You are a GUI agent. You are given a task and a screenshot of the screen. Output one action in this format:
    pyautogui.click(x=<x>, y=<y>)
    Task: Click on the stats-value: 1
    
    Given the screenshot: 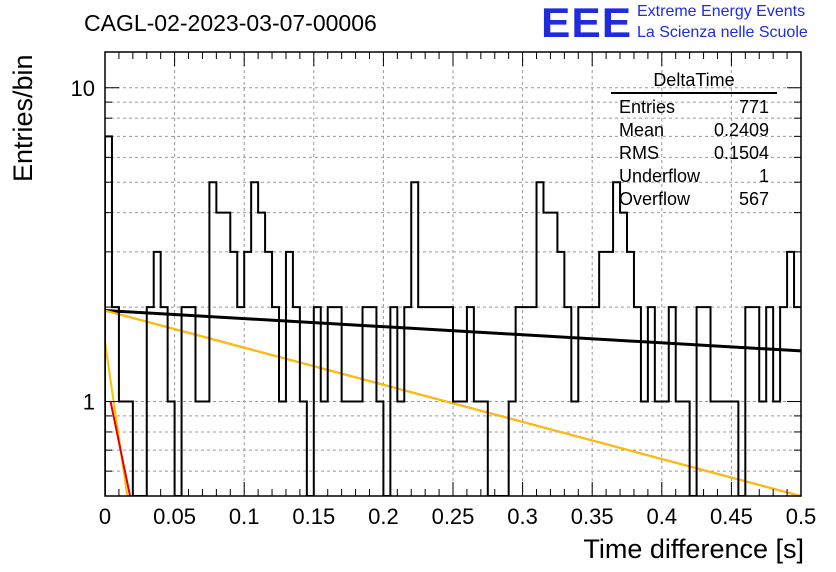 What is the action you would take?
    pyautogui.click(x=763, y=176)
    